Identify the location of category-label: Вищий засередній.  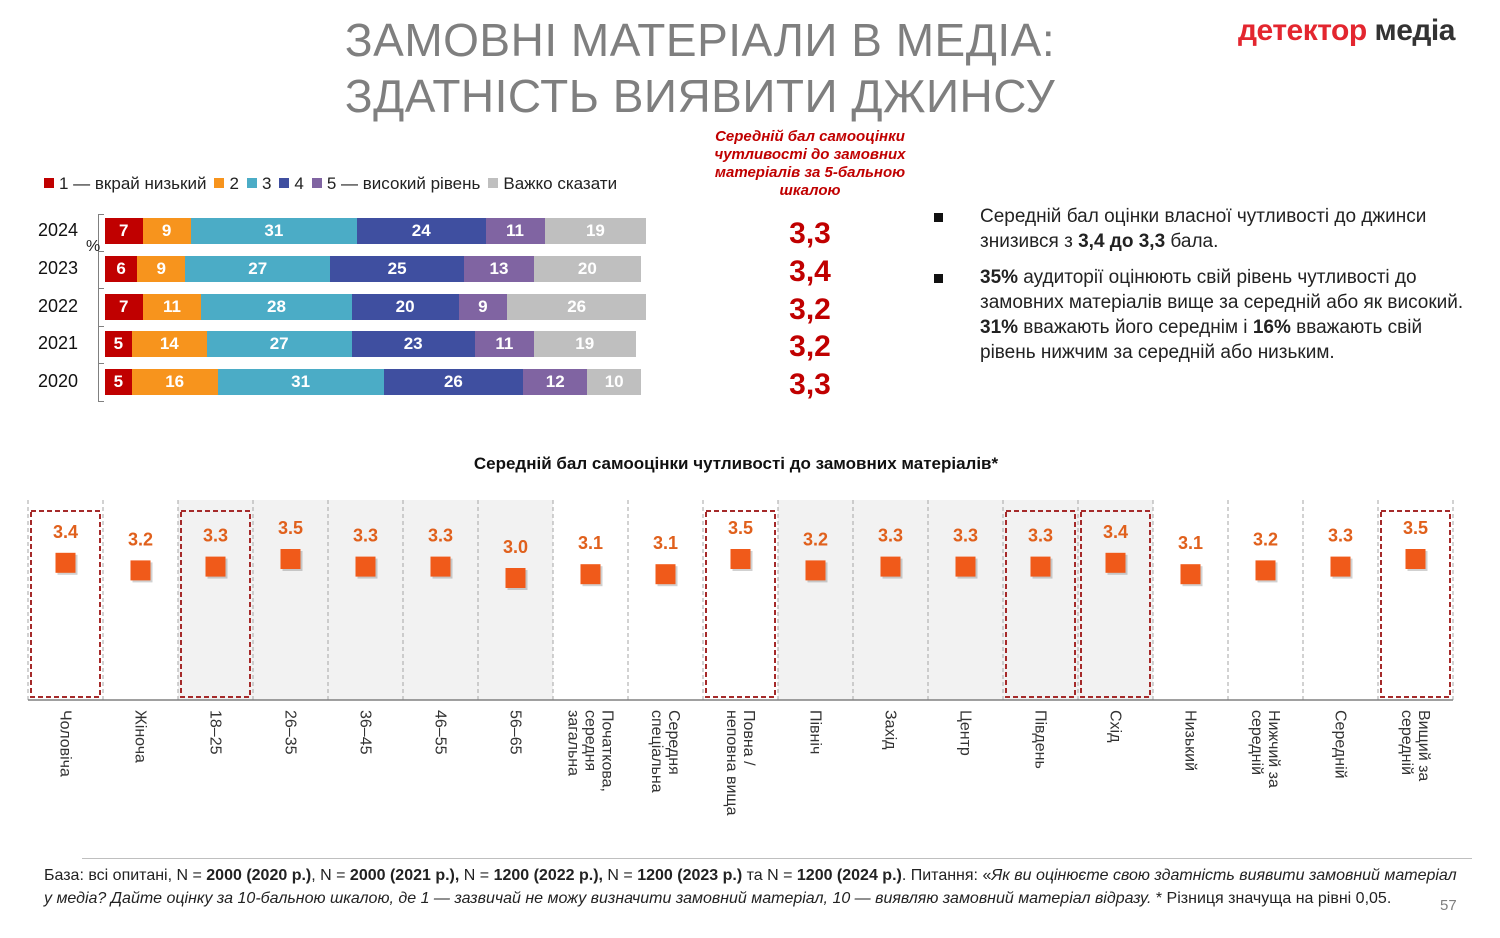
(1415, 745).